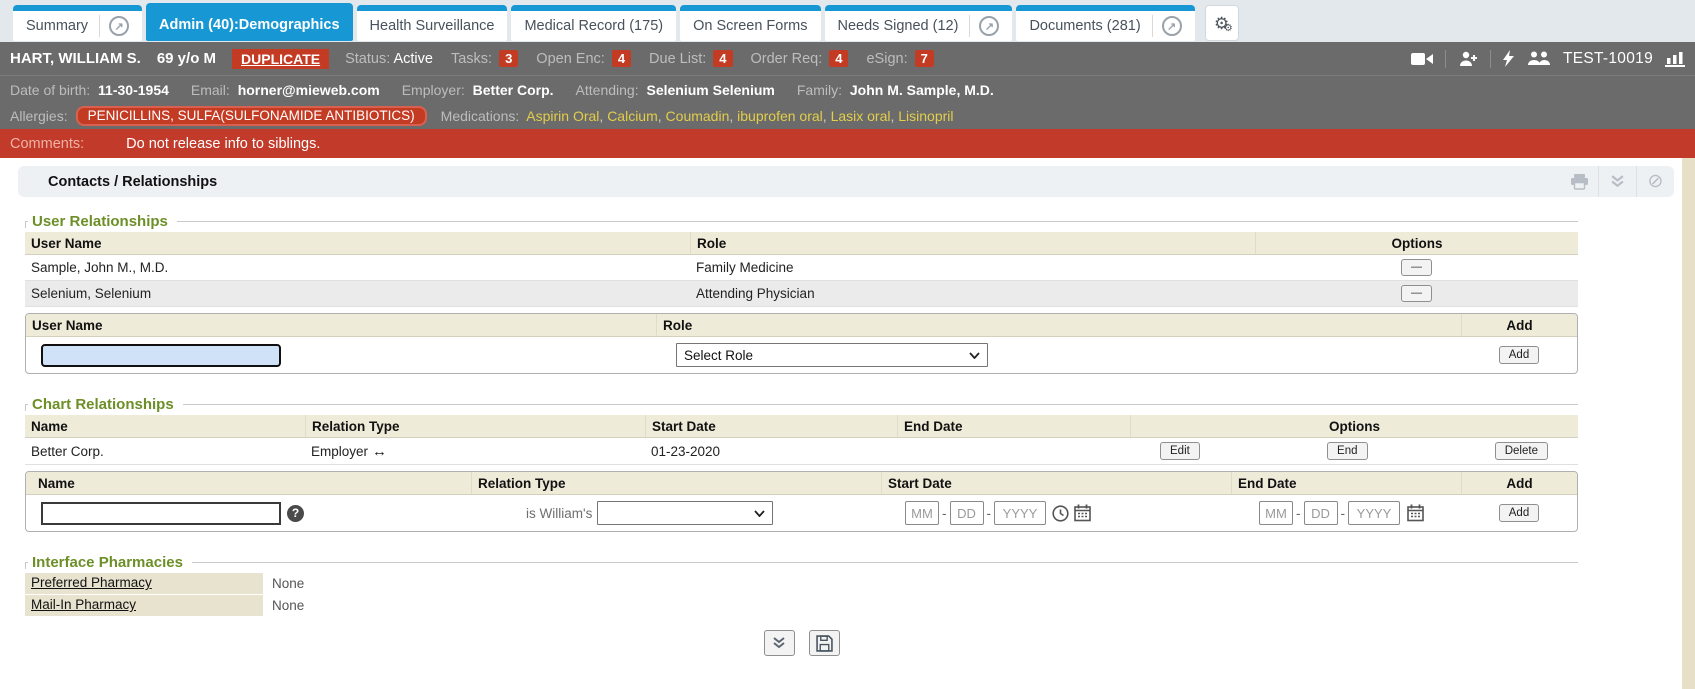  I want to click on add-user-relationship-box: User Name Role Add Select Role Add, so click(801, 343).